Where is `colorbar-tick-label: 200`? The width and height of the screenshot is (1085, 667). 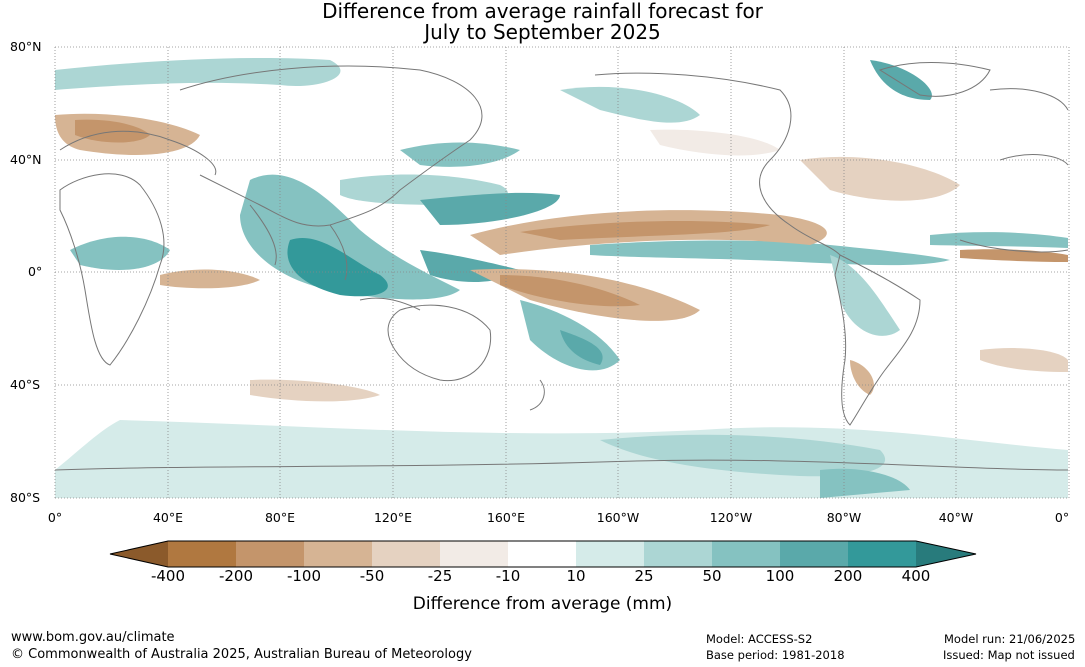
colorbar-tick-label: 200 is located at coordinates (848, 576).